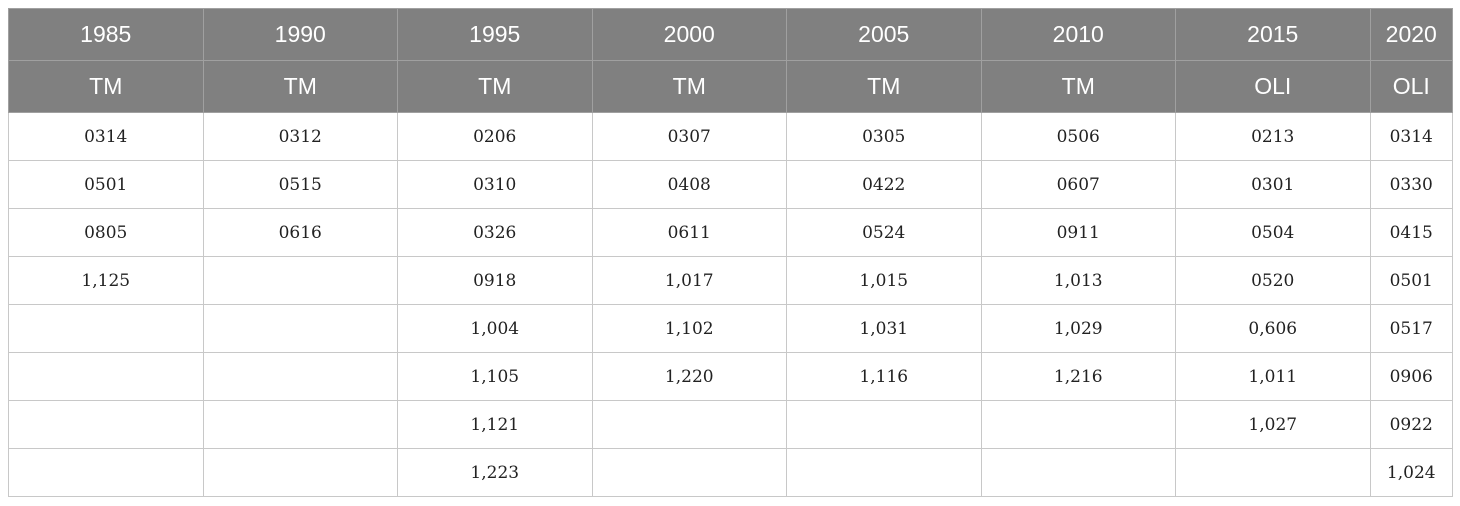 The image size is (1460, 506). What do you see at coordinates (495, 472) in the screenshot?
I see `date-cell: 1,223` at bounding box center [495, 472].